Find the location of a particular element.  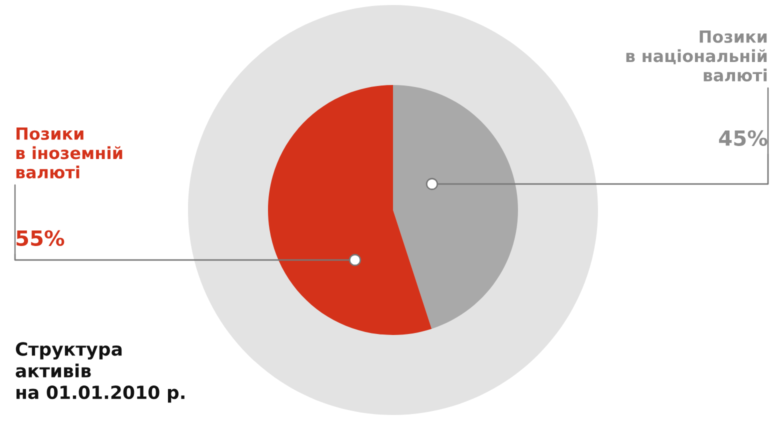

data-label: 55% is located at coordinates (40, 238).